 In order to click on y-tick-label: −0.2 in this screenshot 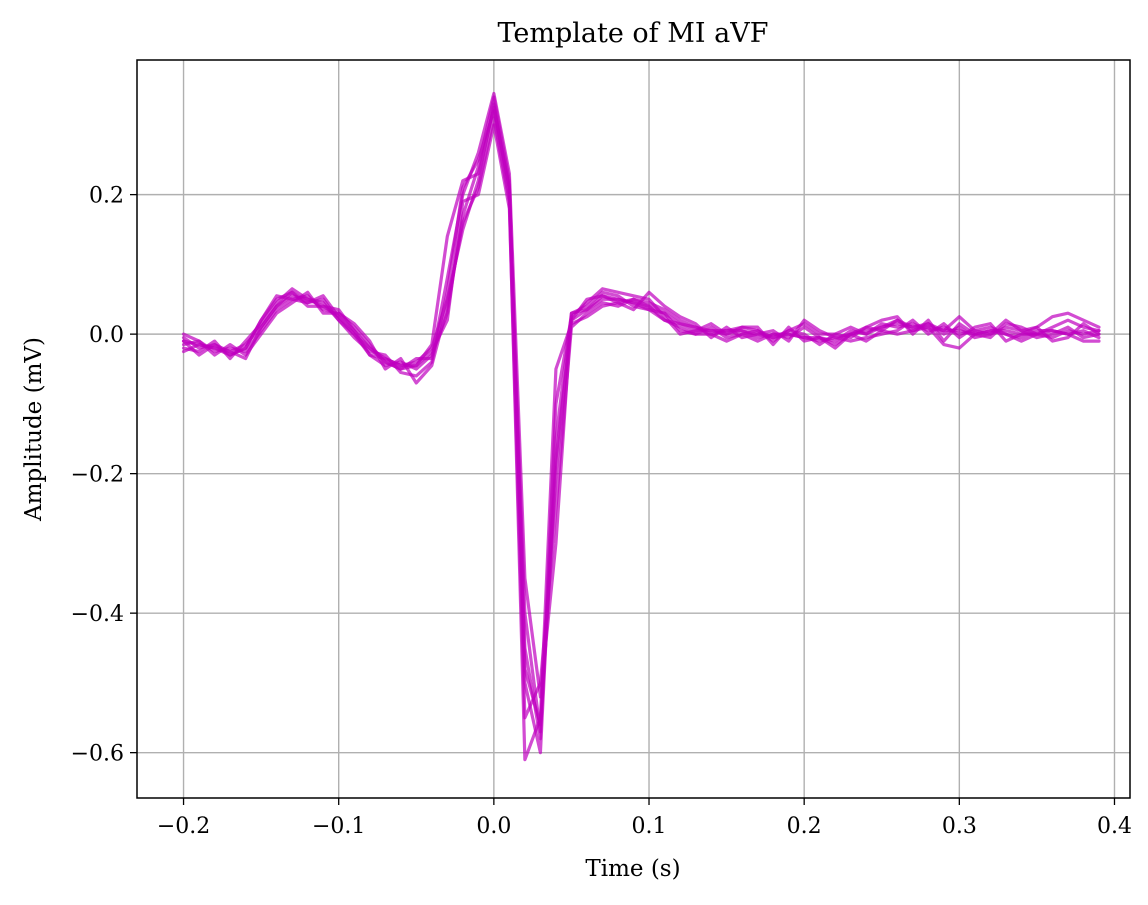, I will do `click(97, 475)`.